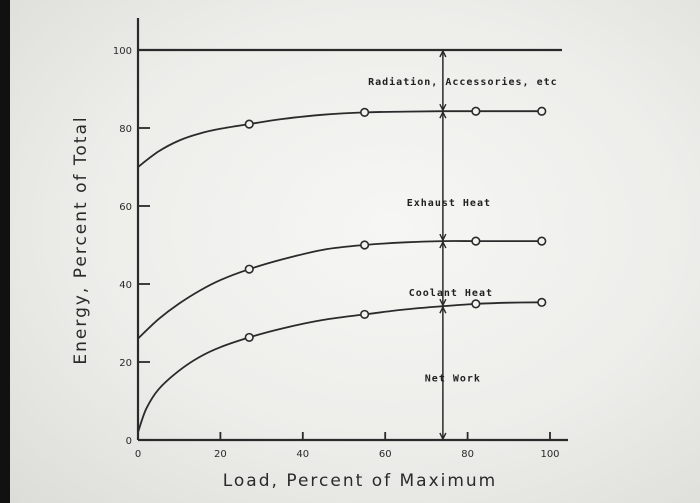  I want to click on x-tick-labels: 0 20 40 60 80 100, so click(347, 454).